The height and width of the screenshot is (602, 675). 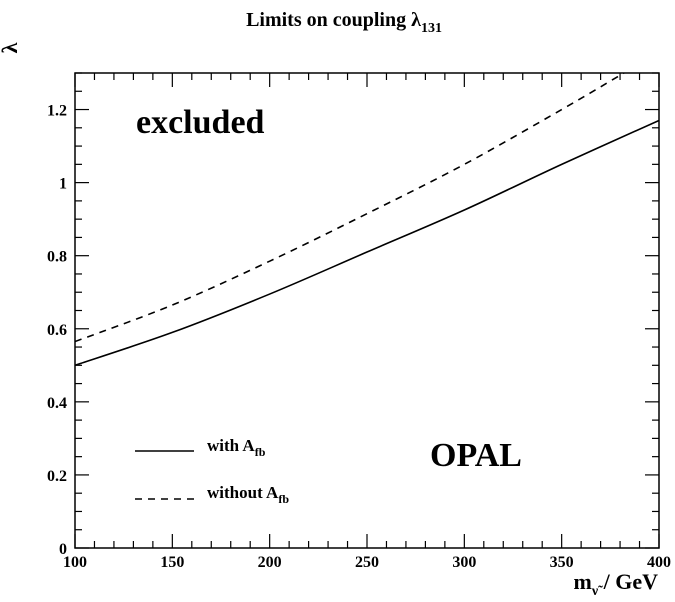 What do you see at coordinates (57, 111) in the screenshot?
I see `y-tick-label: 1.2` at bounding box center [57, 111].